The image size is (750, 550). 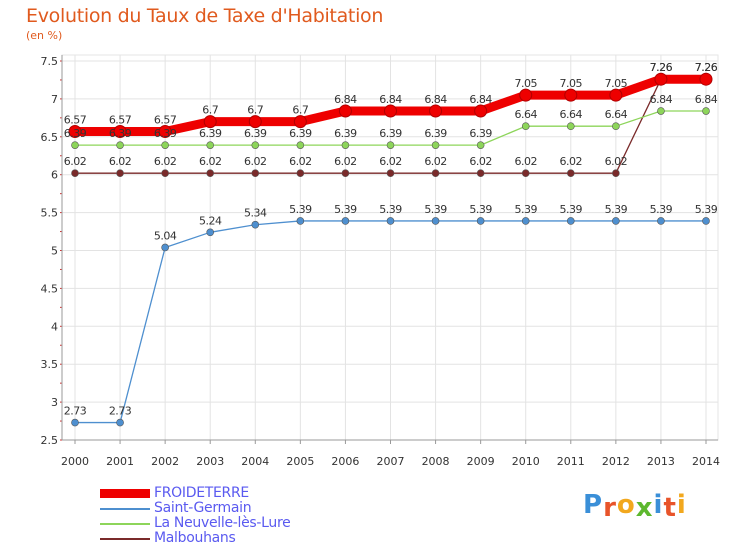 What do you see at coordinates (50, 137) in the screenshot?
I see `y-tick-label: 6.5` at bounding box center [50, 137].